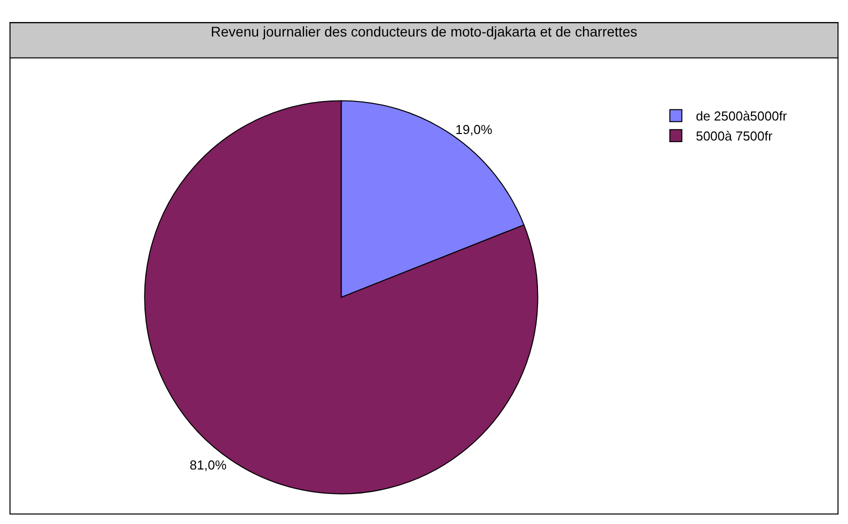  What do you see at coordinates (742, 116) in the screenshot?
I see `legend-label: de 2500à5000fr` at bounding box center [742, 116].